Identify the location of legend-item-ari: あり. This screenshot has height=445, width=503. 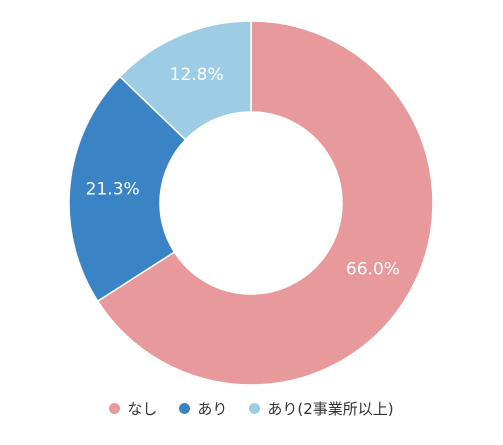
(203, 408).